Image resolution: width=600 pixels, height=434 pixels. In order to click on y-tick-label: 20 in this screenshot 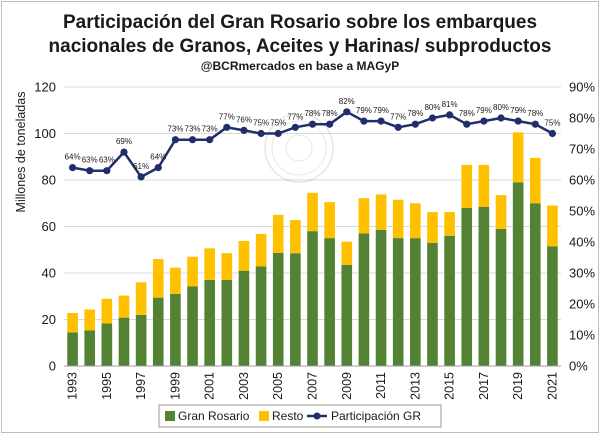, I will do `click(49, 319)`.